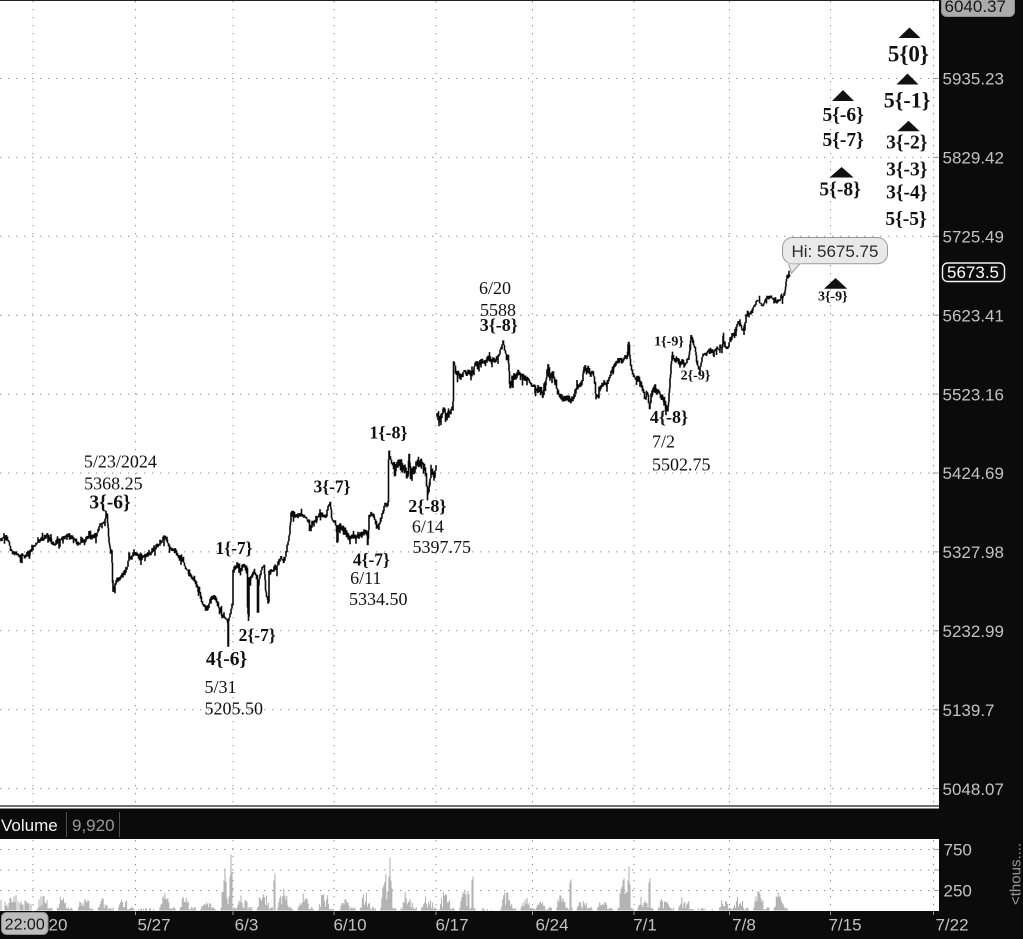 The image size is (1023, 939). What do you see at coordinates (681, 465) in the screenshot?
I see `svg-text: 5502.75` at bounding box center [681, 465].